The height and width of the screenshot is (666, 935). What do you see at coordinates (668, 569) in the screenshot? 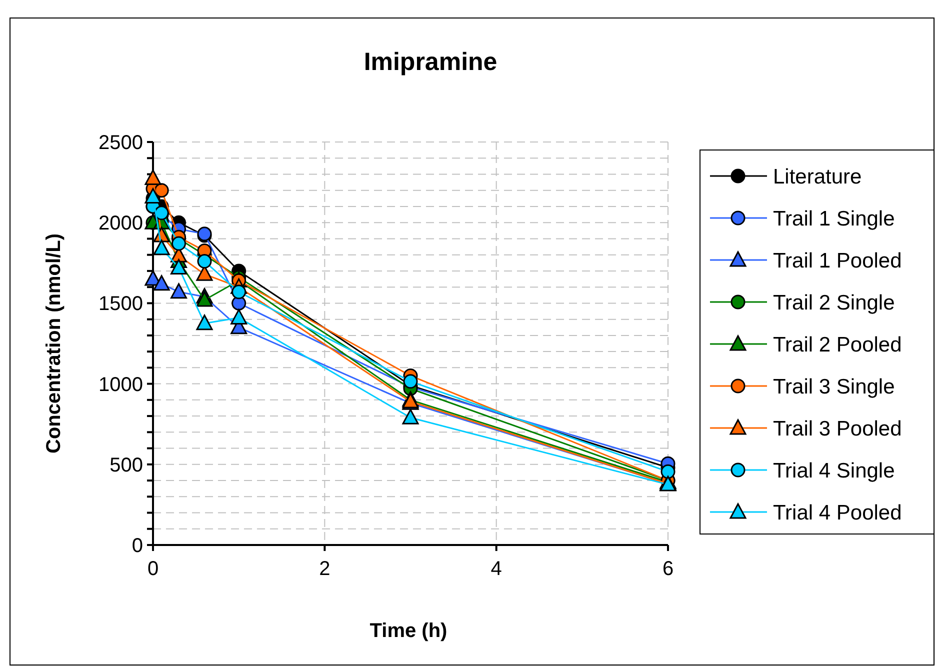
I see `x-tick-label: 6` at bounding box center [668, 569].